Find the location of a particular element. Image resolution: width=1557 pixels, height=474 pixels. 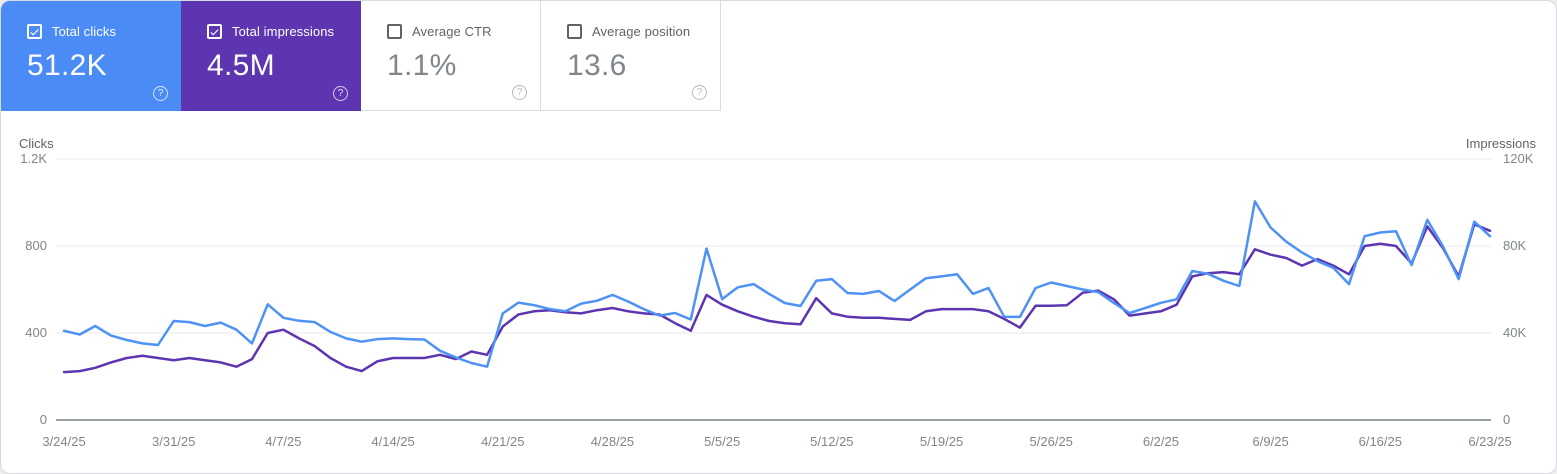

x-axis-date-label: 3/31/25 is located at coordinates (174, 441).